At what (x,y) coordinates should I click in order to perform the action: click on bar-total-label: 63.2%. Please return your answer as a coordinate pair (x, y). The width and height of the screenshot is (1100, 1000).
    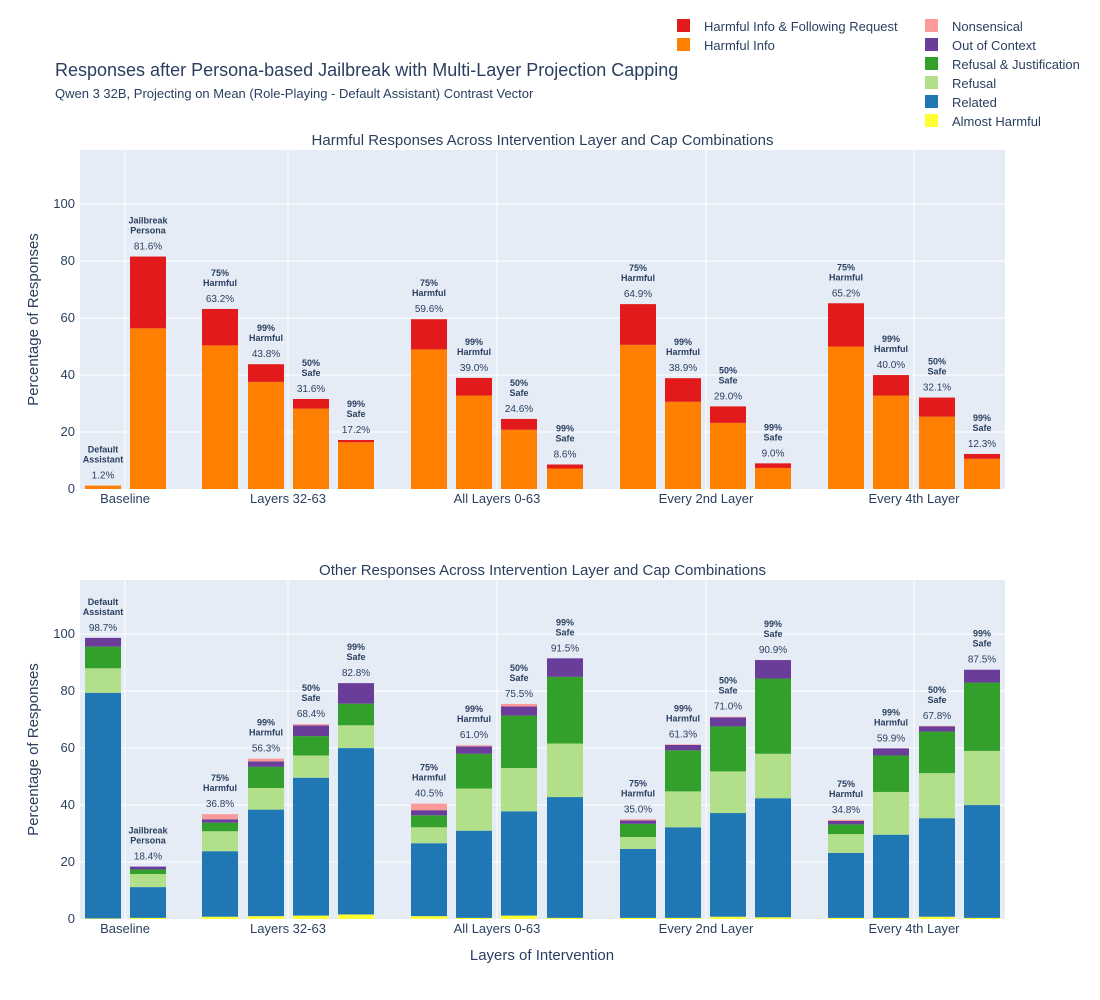
    Looking at the image, I should click on (220, 299).